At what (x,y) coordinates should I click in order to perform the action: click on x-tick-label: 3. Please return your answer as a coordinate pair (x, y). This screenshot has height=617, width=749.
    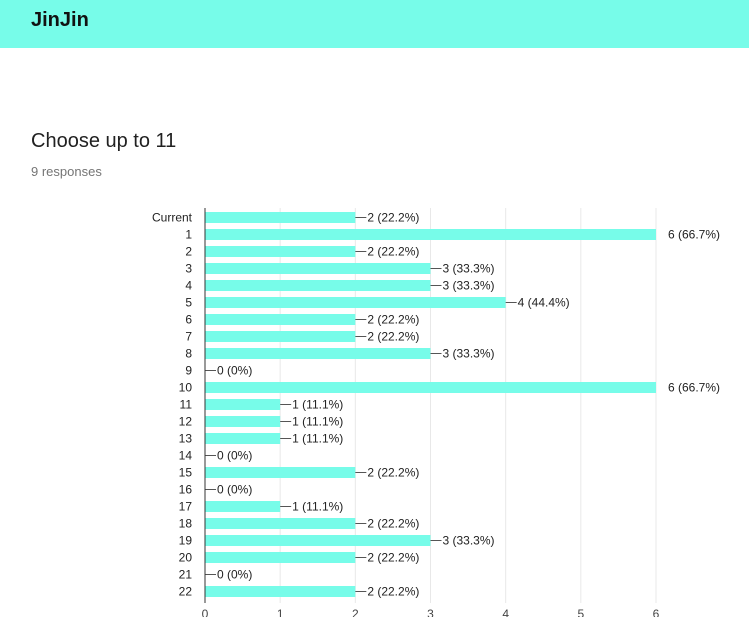
    Looking at the image, I should click on (430, 612).